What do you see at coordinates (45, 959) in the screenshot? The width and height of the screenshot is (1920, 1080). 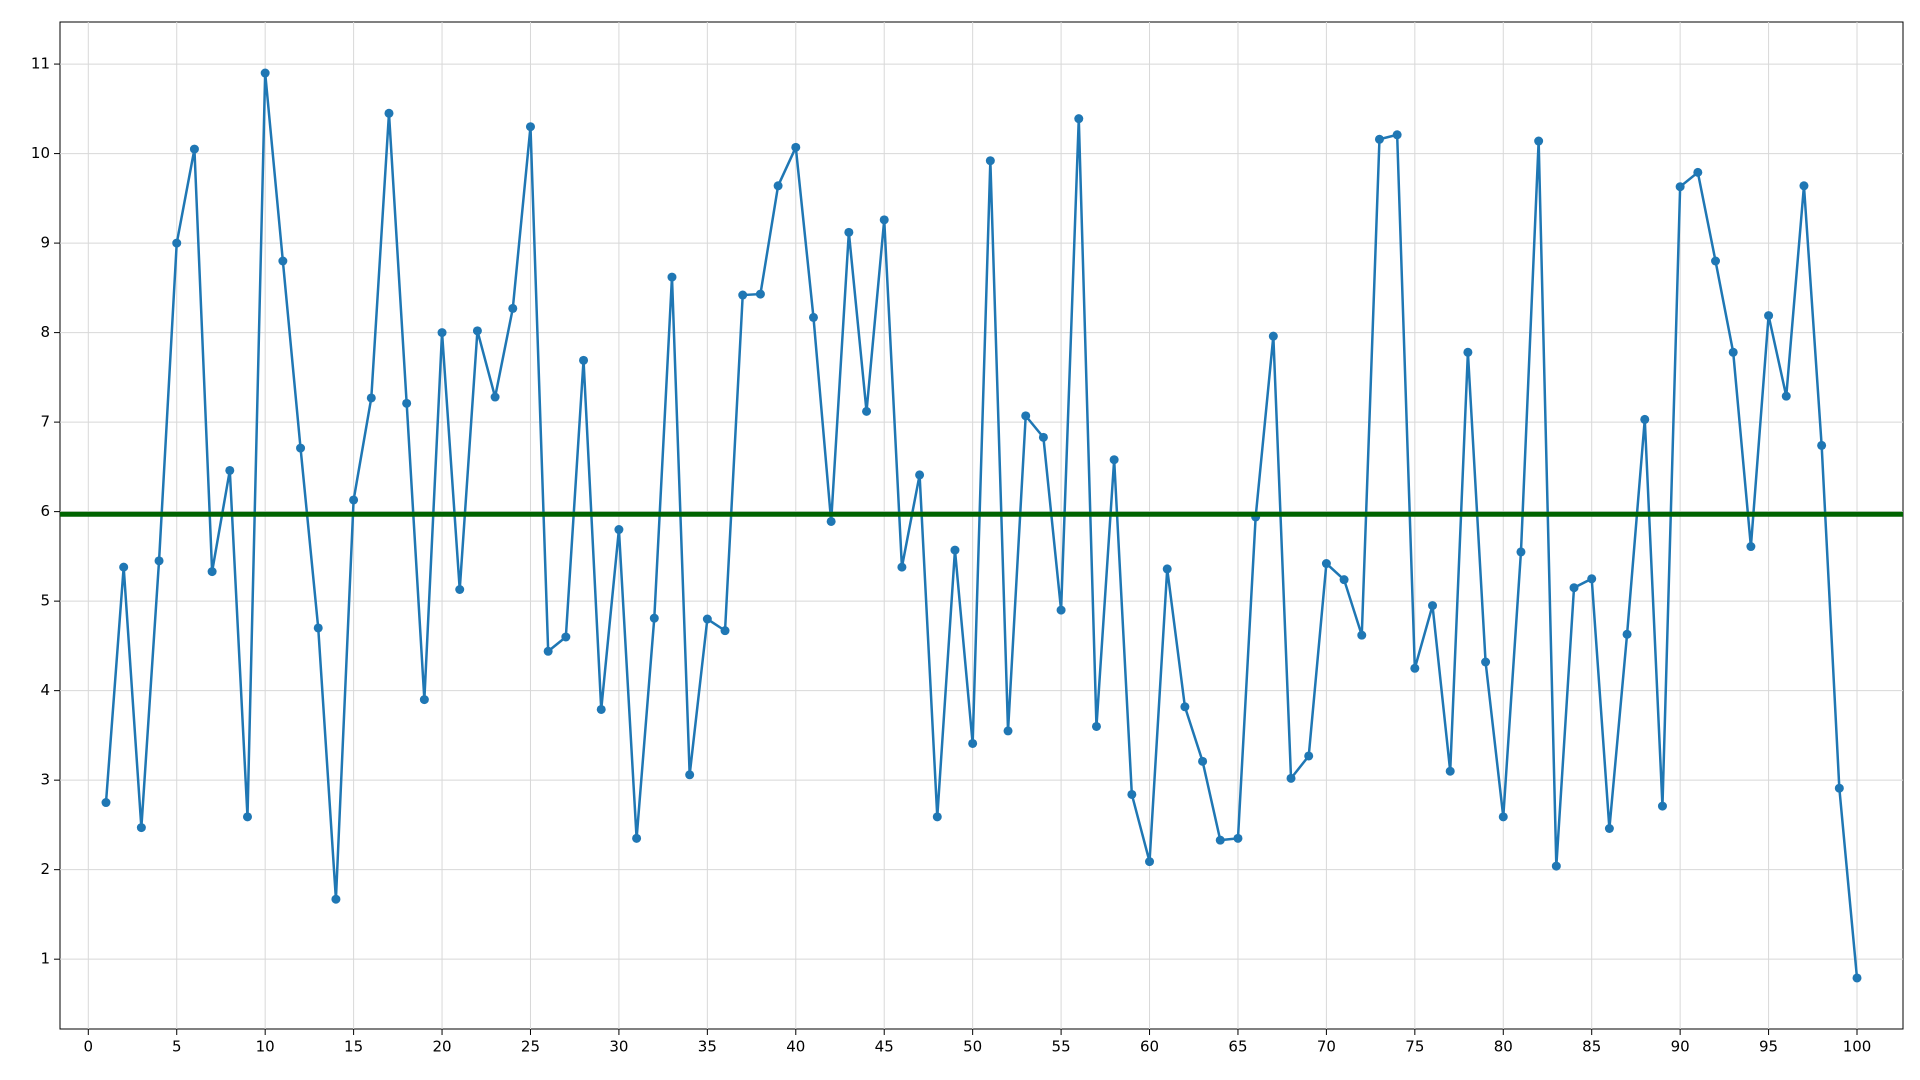 I see `y-tick-label: 1` at bounding box center [45, 959].